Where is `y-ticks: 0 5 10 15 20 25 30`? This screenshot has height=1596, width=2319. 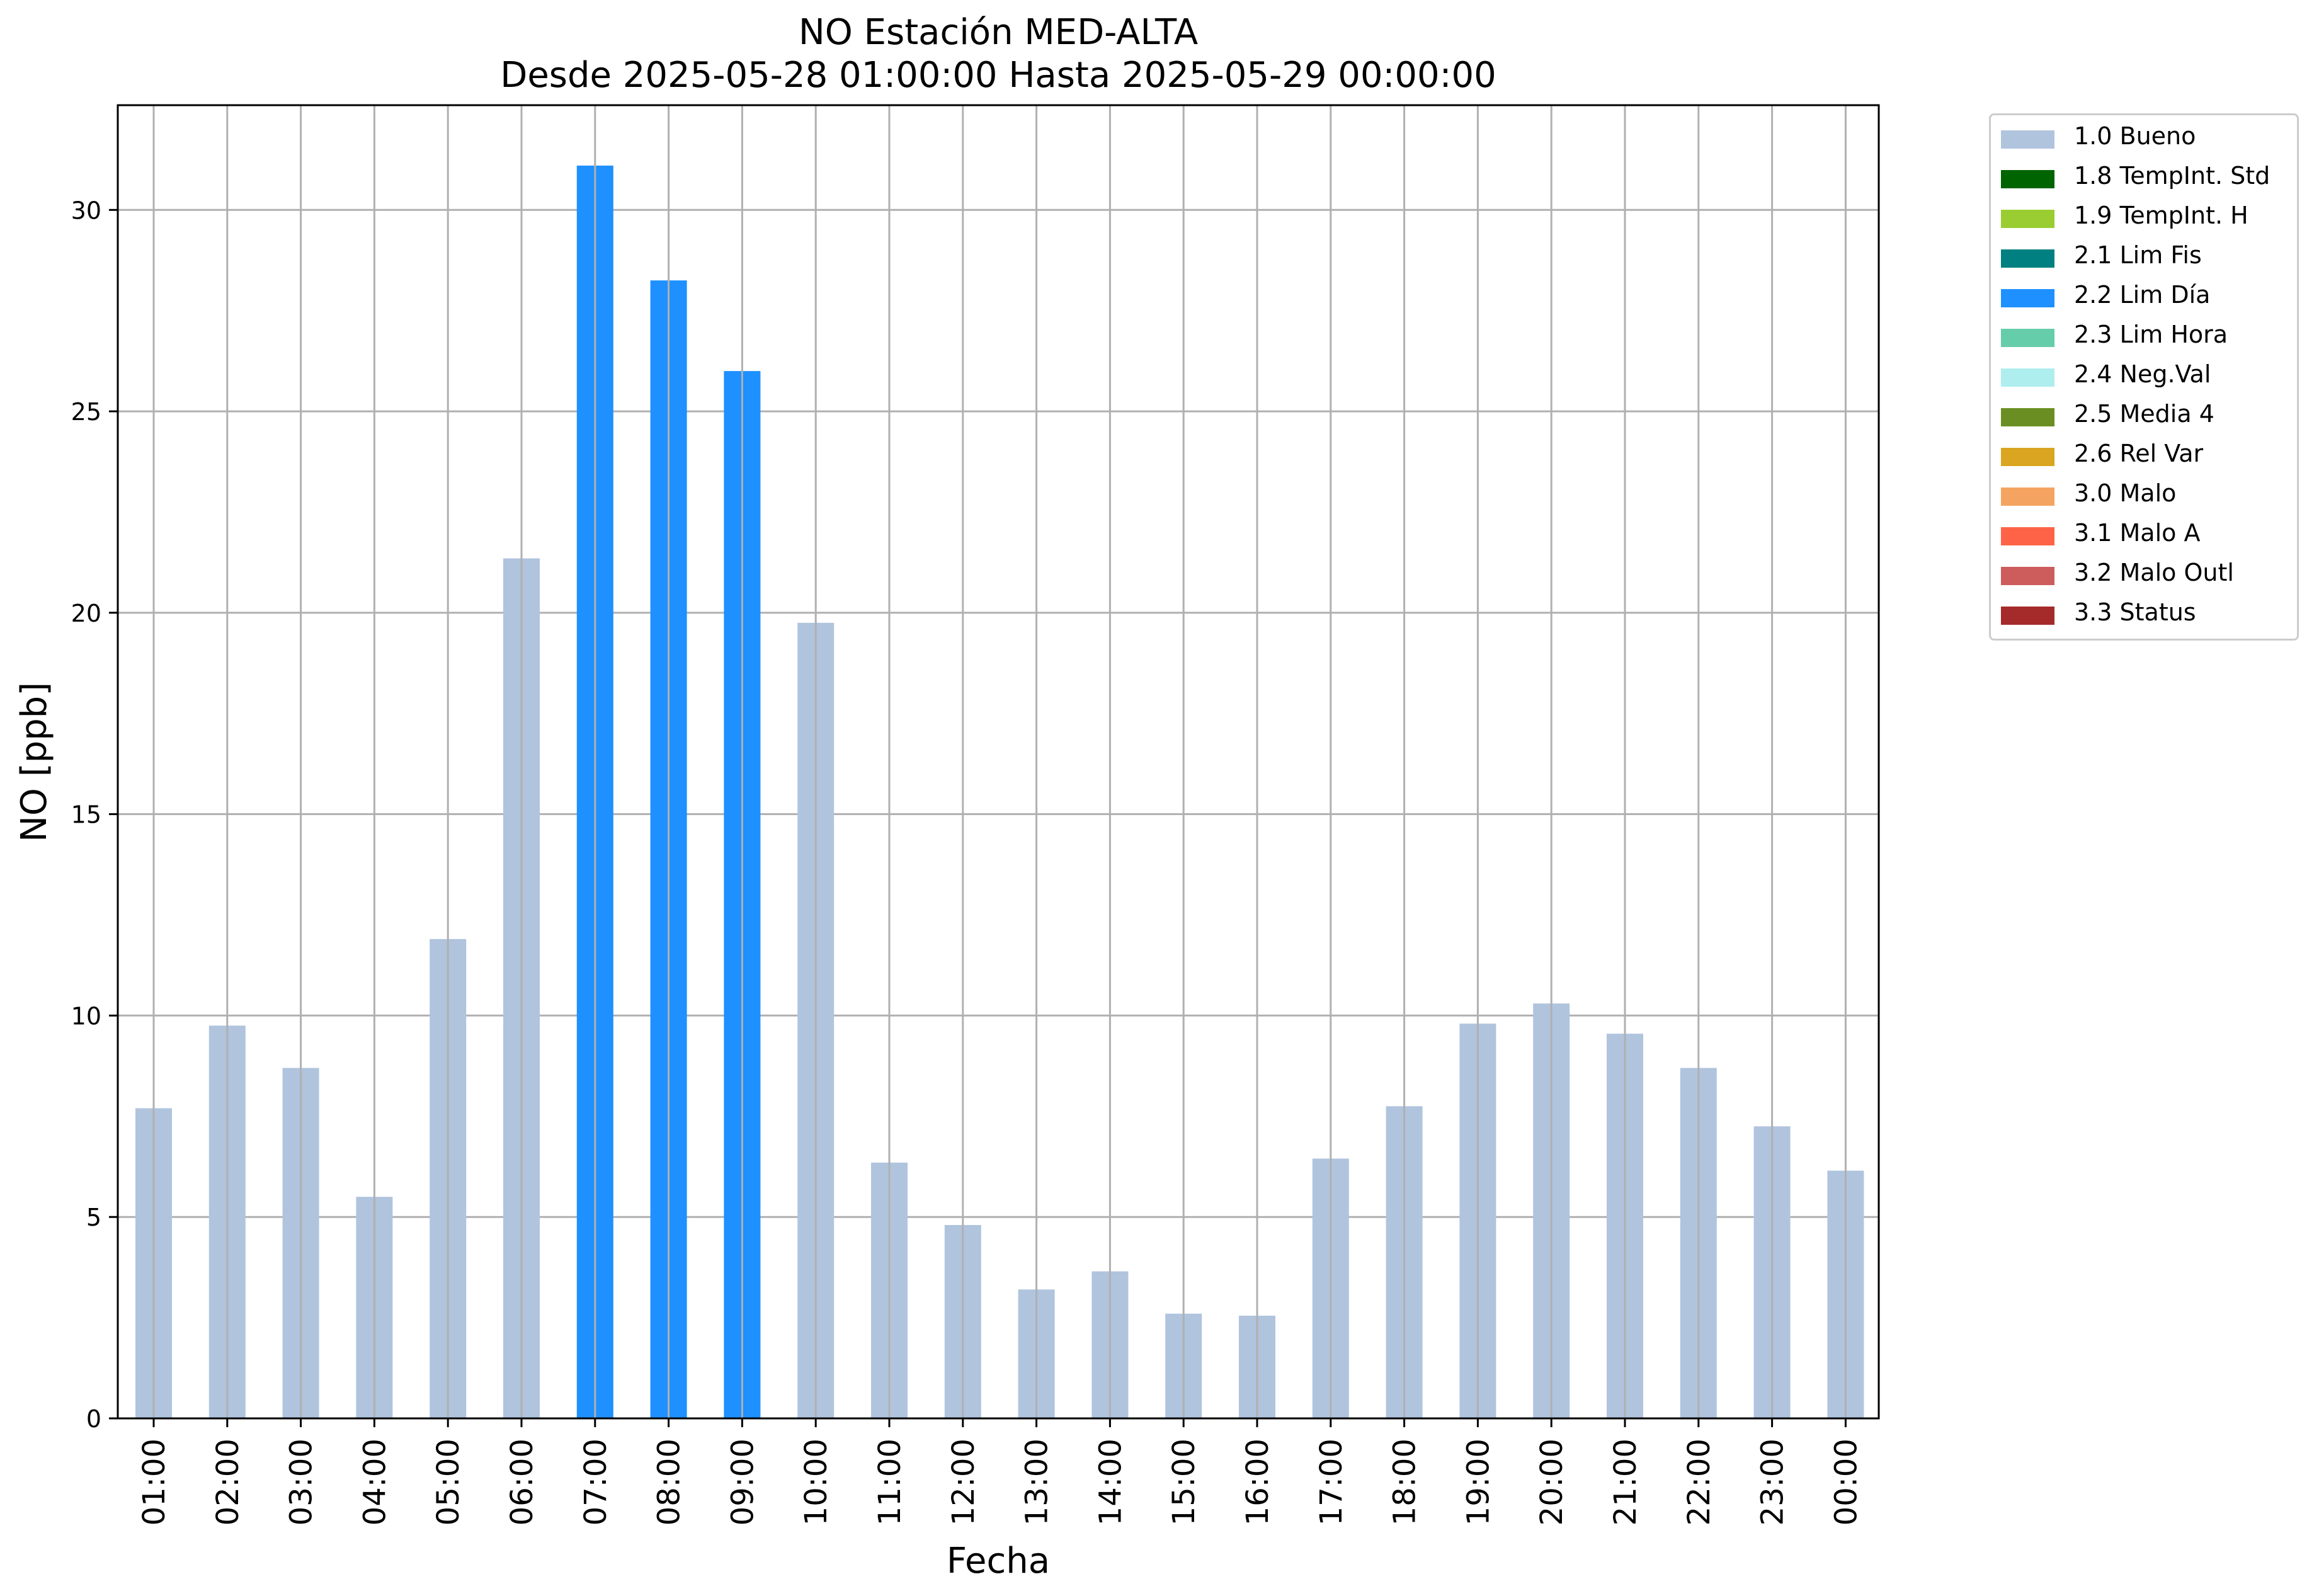 y-ticks: 0 5 10 15 20 25 30 is located at coordinates (94, 815).